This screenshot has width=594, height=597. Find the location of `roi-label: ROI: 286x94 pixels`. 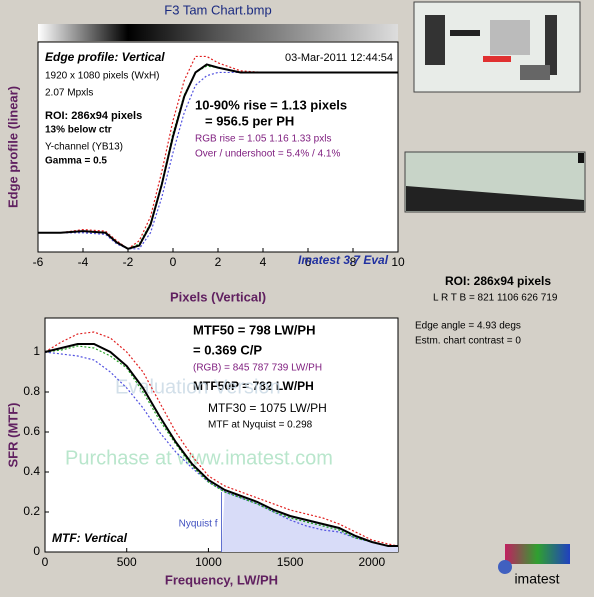

roi-label: ROI: 286x94 pixels is located at coordinates (498, 281).